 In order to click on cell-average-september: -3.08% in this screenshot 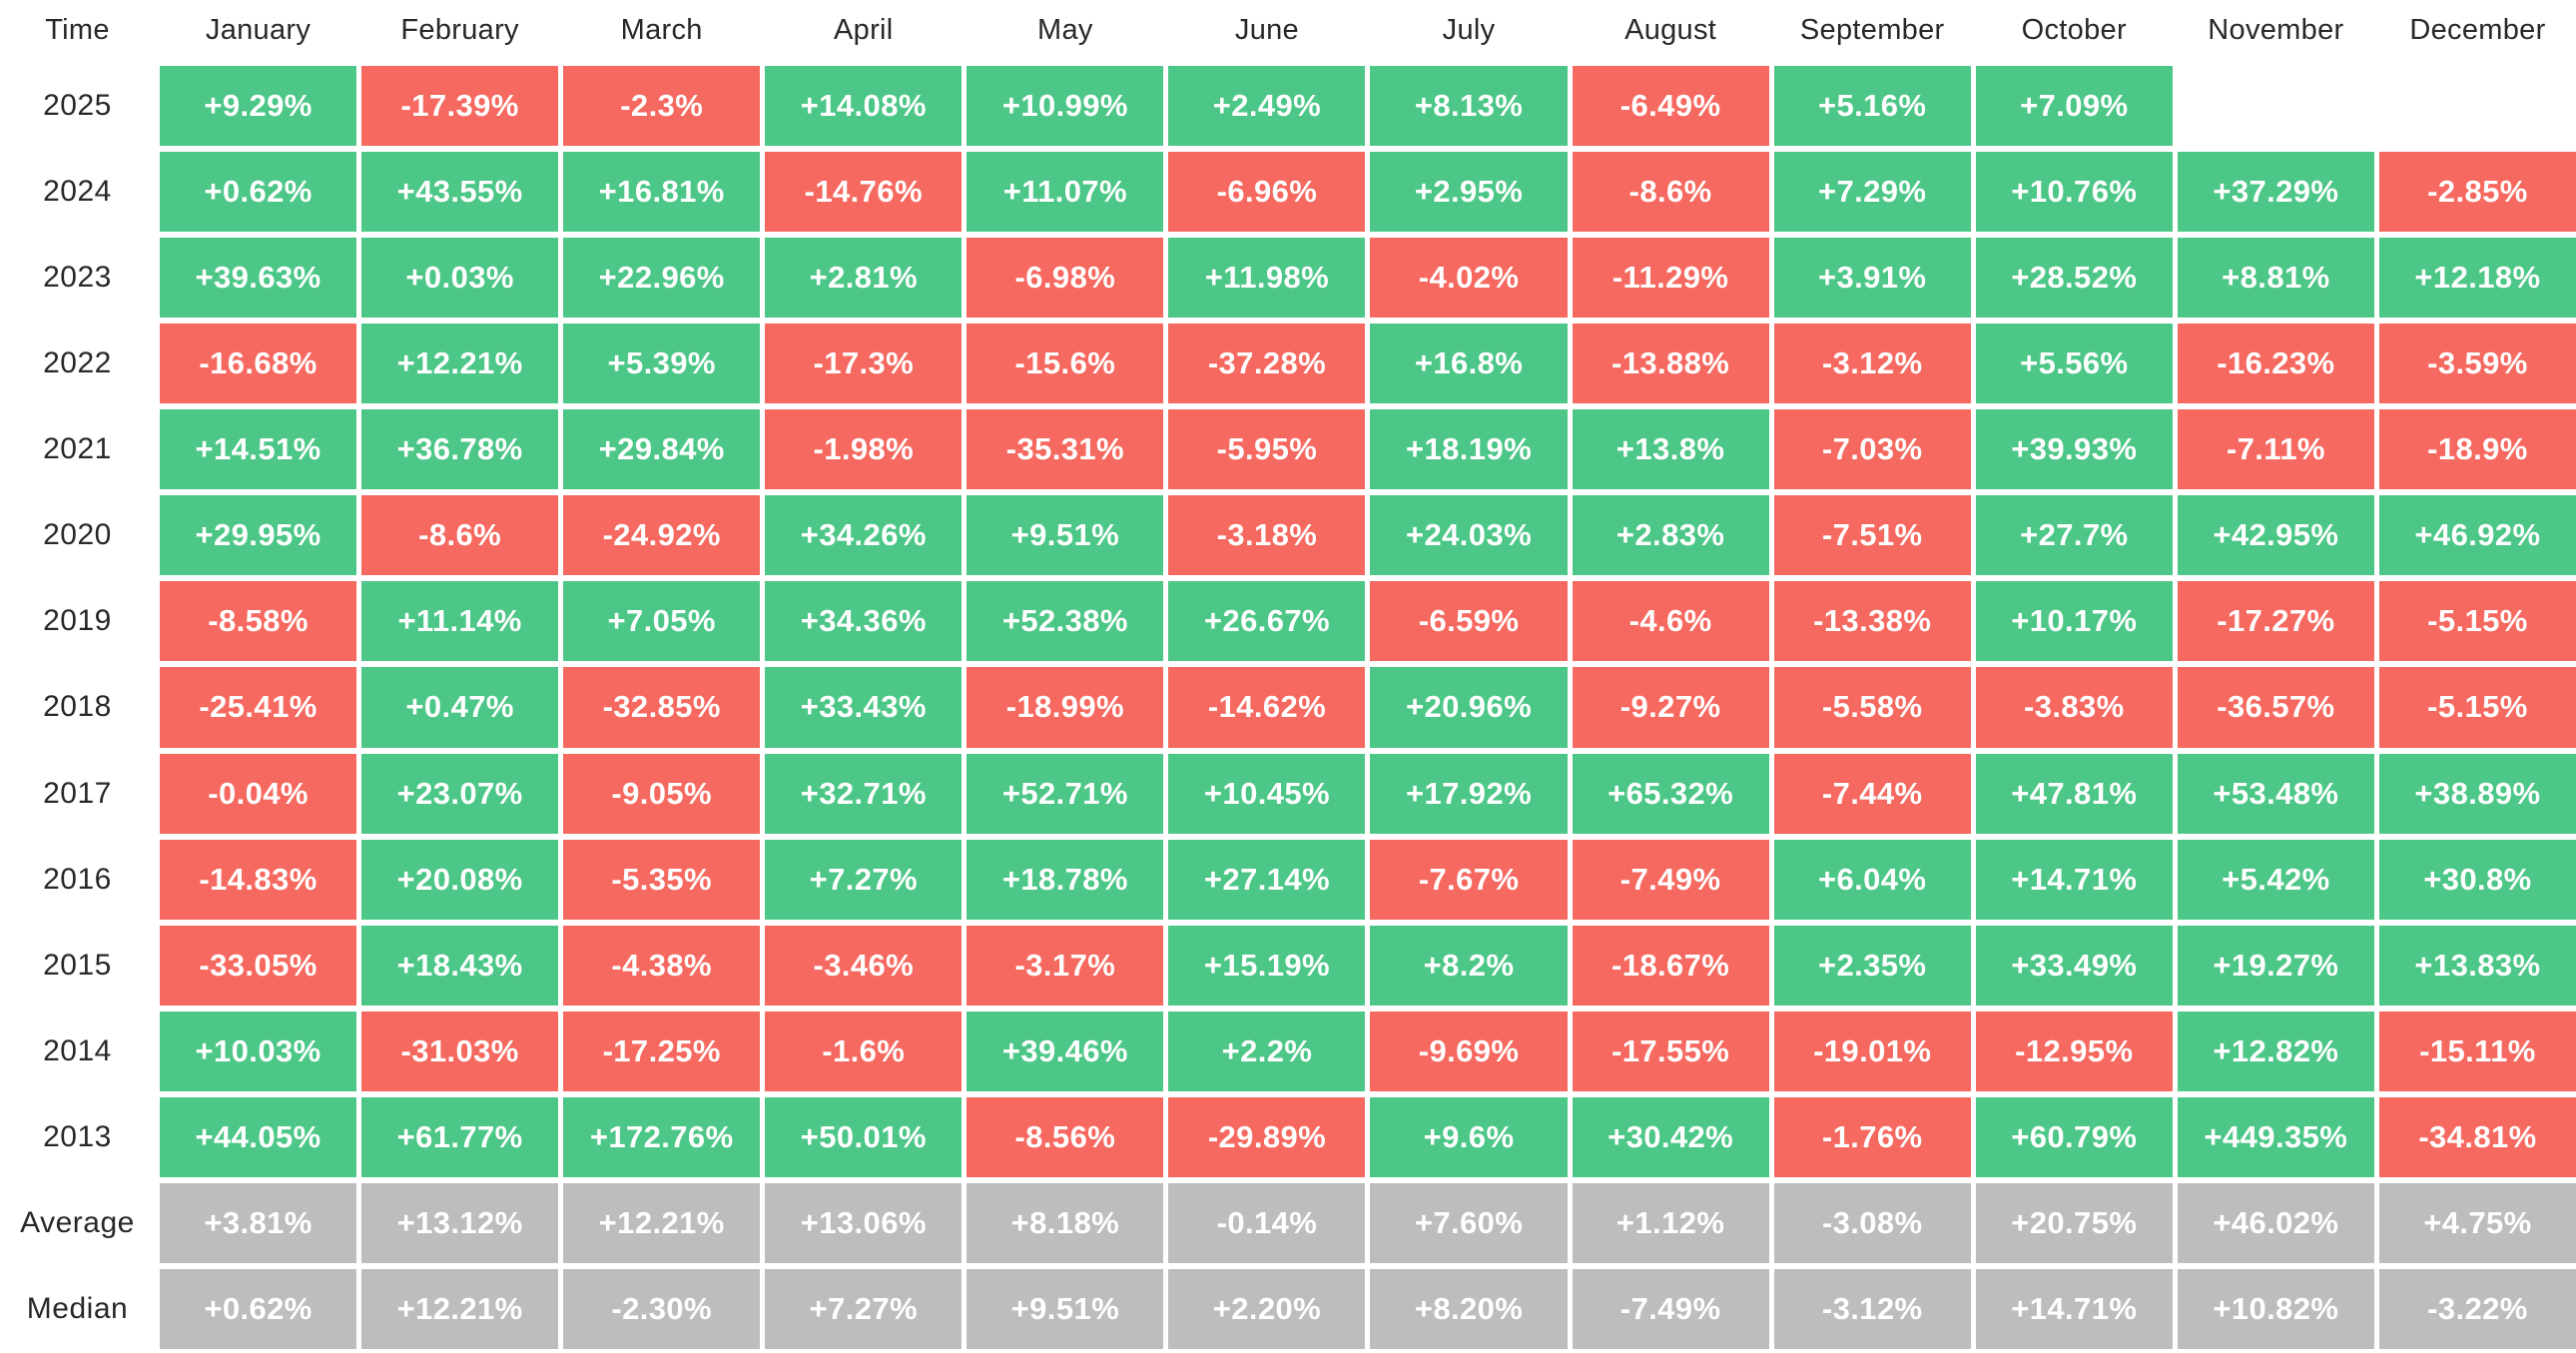, I will do `click(1872, 1222)`.